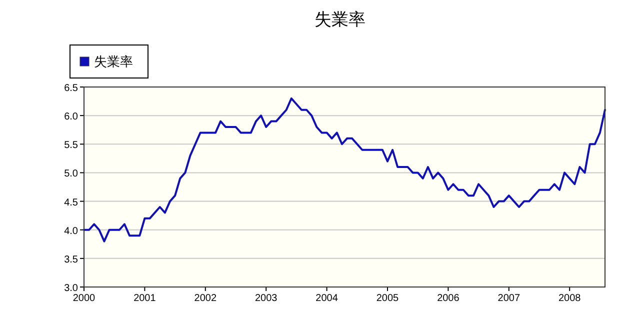  What do you see at coordinates (71, 288) in the screenshot?
I see `y-tick-label: 3.0` at bounding box center [71, 288].